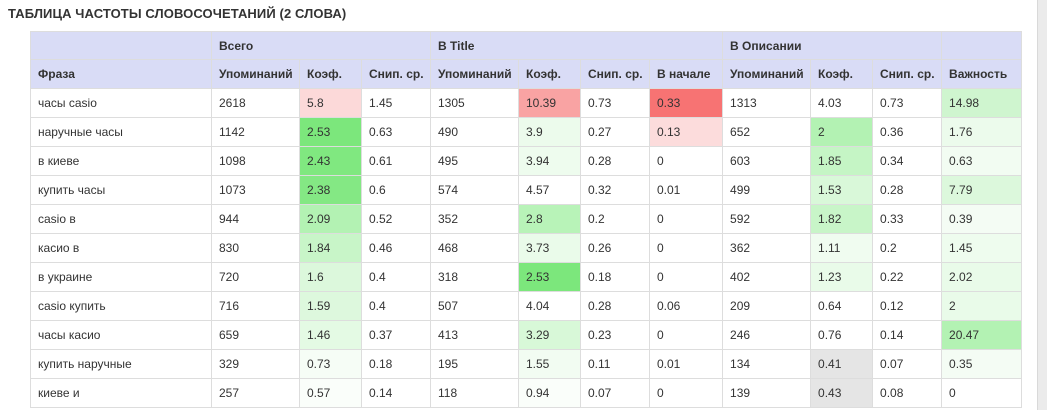 This screenshot has height=410, width=1047. What do you see at coordinates (255, 277) in the screenshot?
I see `mentions-cell: 720` at bounding box center [255, 277].